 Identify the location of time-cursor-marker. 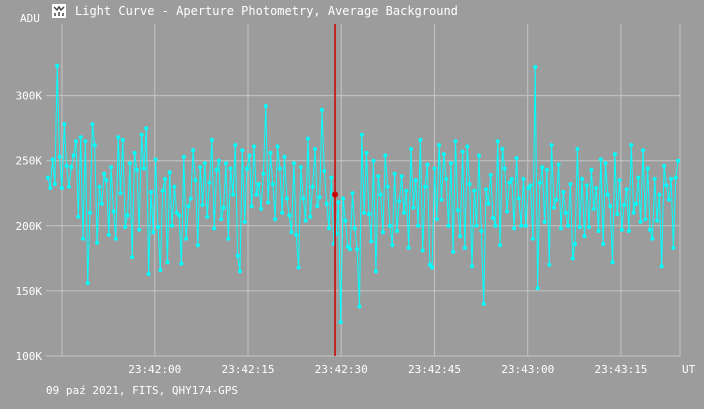
(335, 194).